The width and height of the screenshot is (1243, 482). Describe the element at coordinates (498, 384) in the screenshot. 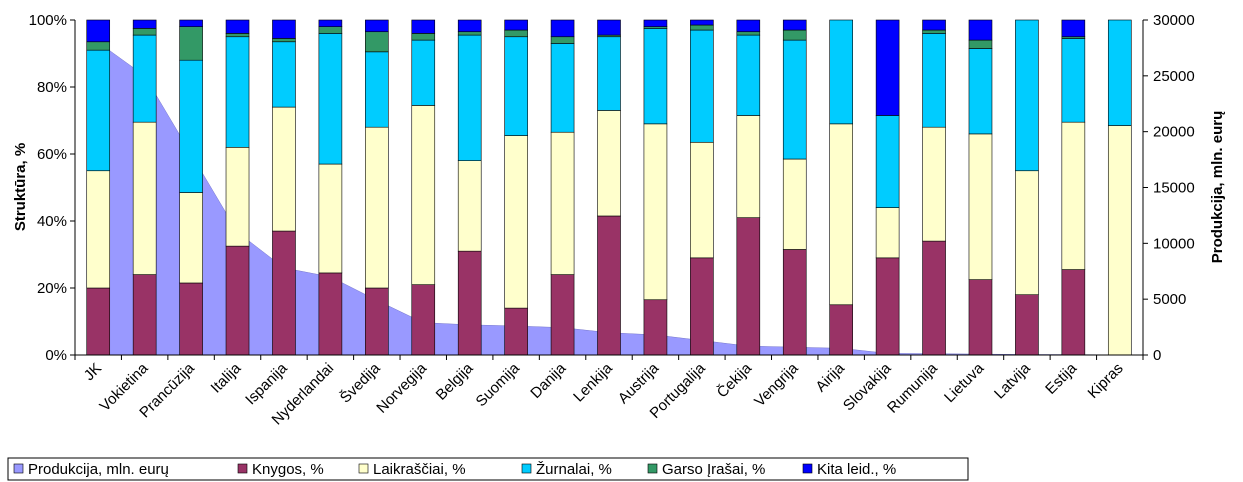

I see `x-category-label: Suomija` at that location.